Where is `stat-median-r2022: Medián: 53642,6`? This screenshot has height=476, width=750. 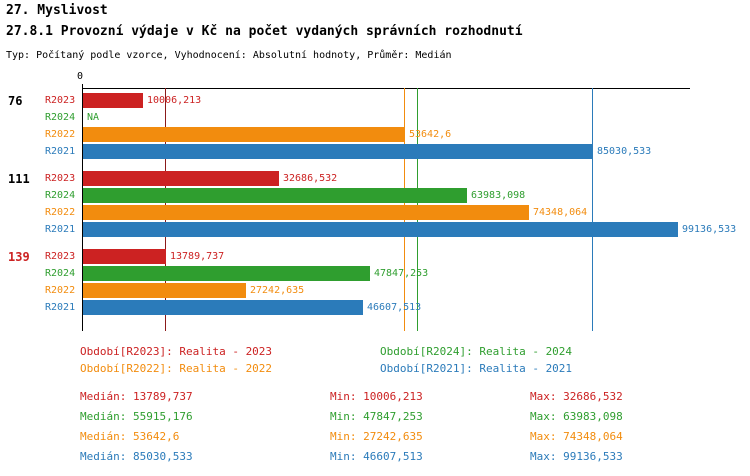
stat-median-r2022: Medián: 53642,6 is located at coordinates (130, 436).